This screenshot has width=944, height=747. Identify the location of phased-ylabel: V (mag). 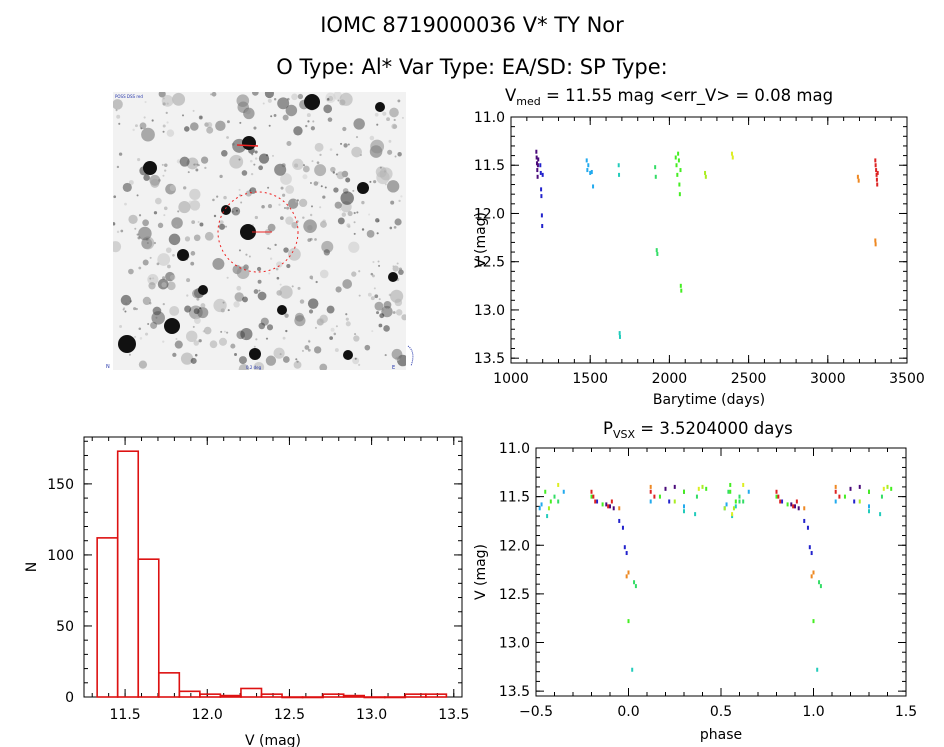
(481, 572).